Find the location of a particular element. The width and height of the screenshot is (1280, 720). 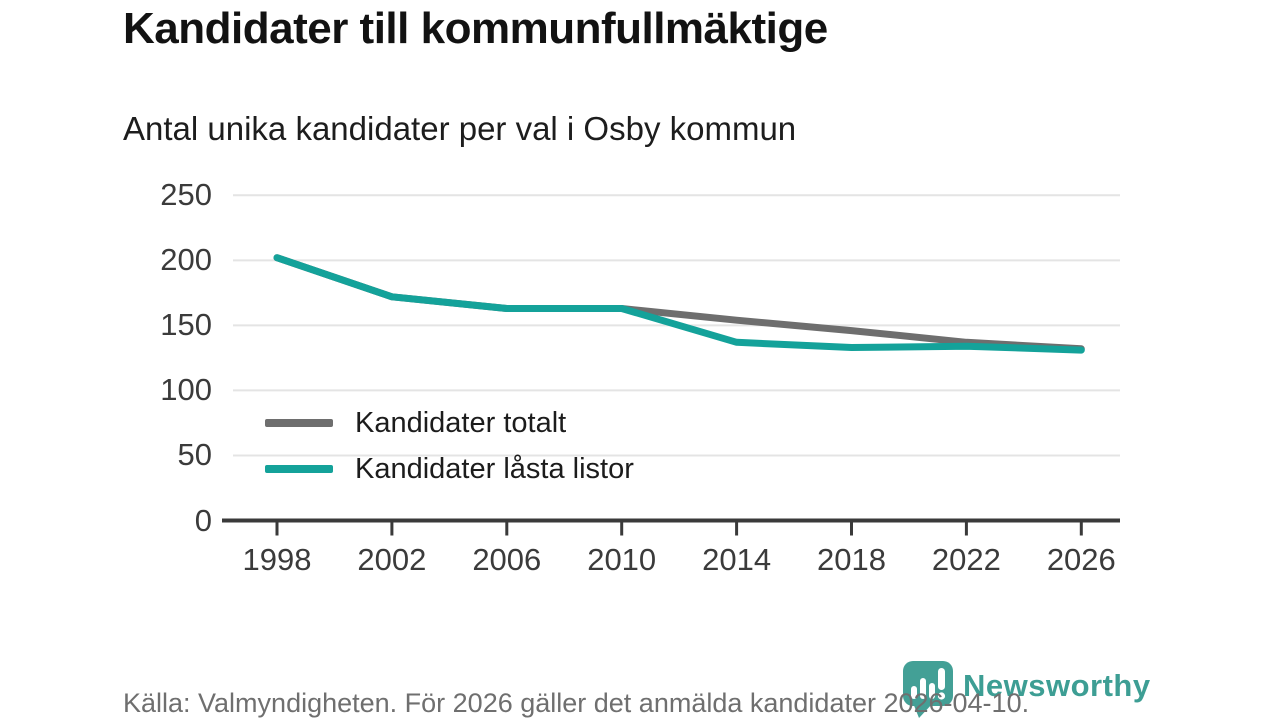

legend-item-total: Kandidater totalt is located at coordinates (449, 423).